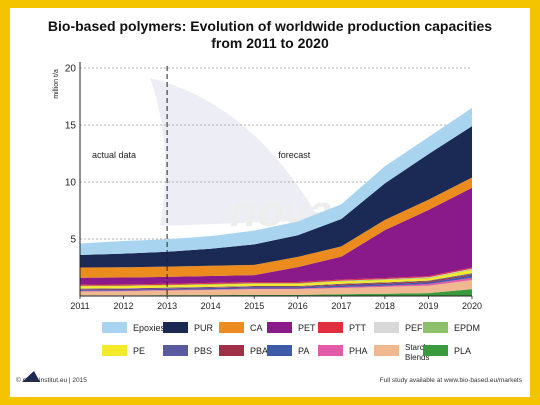 The height and width of the screenshot is (405, 540). I want to click on x-tick-label: 2015, so click(254, 306).